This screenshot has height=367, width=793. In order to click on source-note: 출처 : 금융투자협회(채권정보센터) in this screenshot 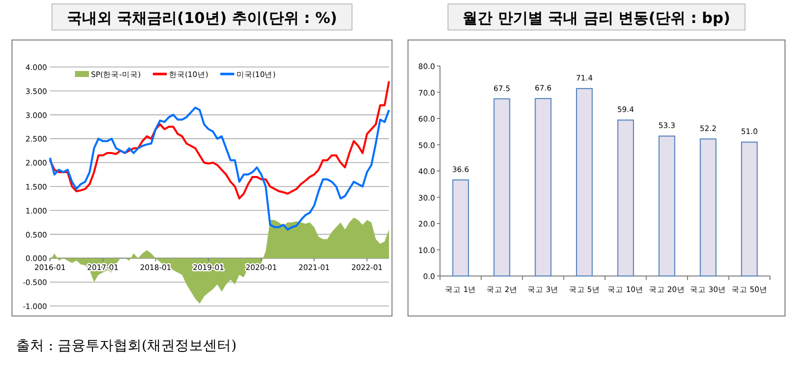, I will do `click(126, 346)`.